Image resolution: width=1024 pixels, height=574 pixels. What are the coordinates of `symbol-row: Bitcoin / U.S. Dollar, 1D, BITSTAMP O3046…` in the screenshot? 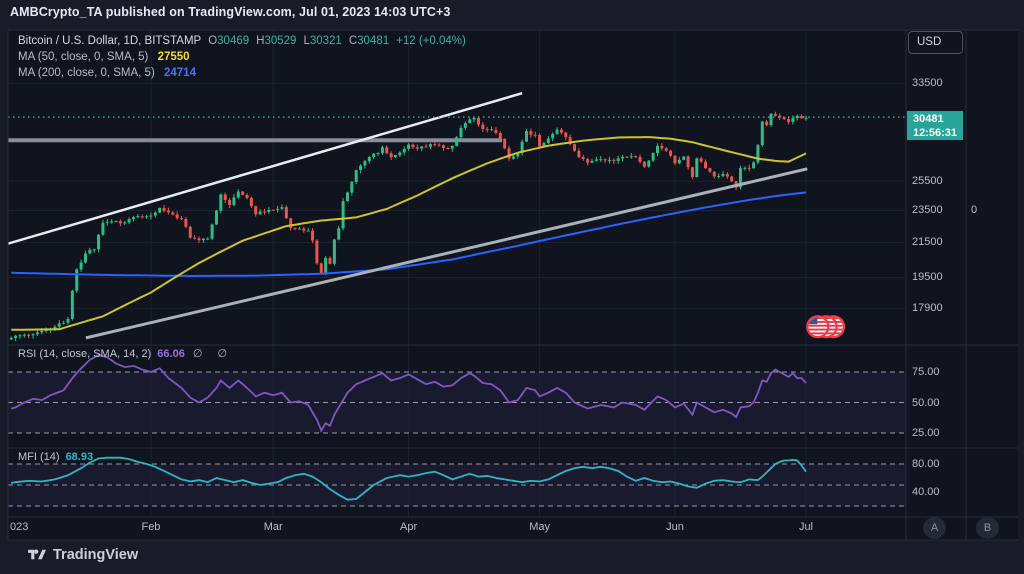 It's located at (242, 41).